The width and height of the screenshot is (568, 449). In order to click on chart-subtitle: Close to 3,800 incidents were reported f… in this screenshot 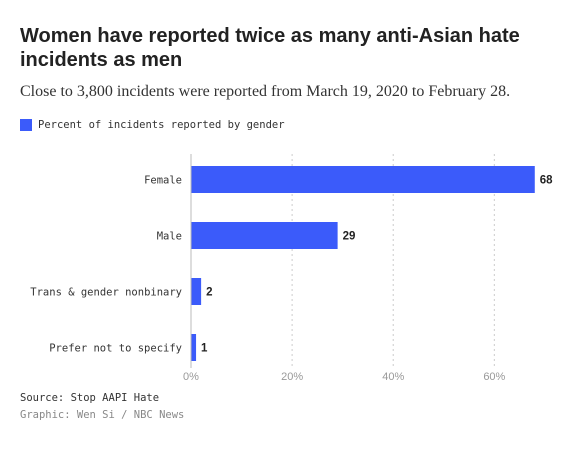, I will do `click(265, 91)`.